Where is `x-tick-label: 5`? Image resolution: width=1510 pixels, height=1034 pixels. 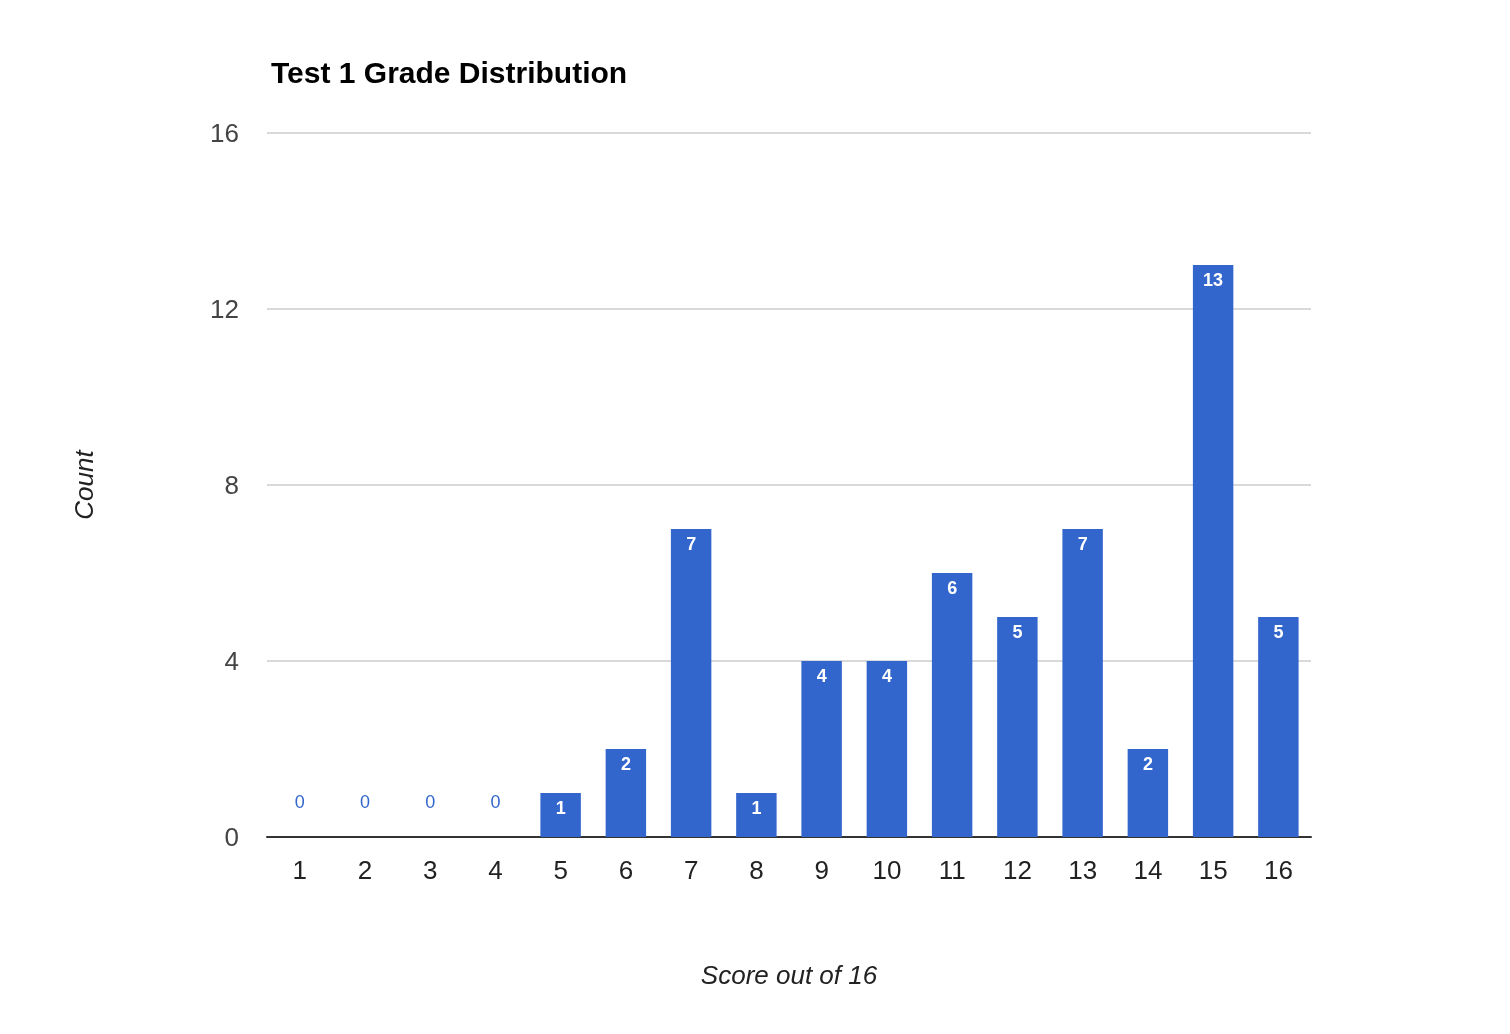
x-tick-label: 5 is located at coordinates (560, 870).